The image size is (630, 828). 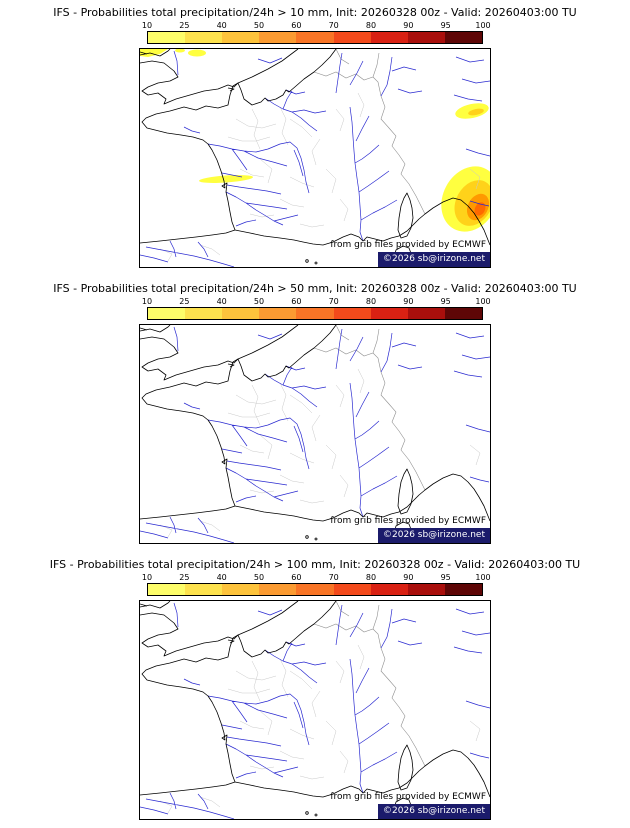 I want to click on probability-overlay, so click(x=315, y=158).